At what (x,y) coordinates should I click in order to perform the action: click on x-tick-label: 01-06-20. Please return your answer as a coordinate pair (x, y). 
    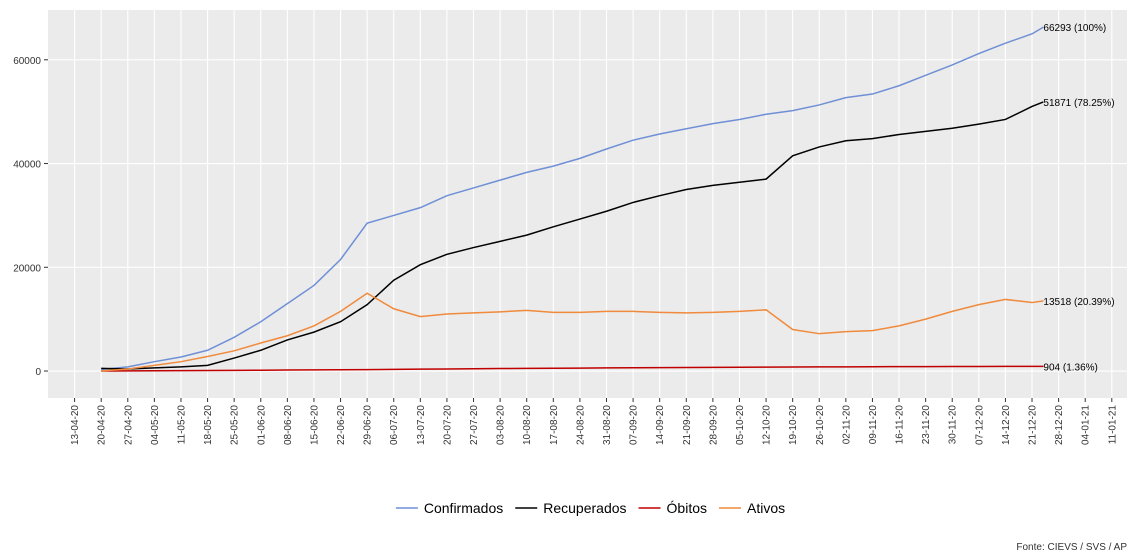
    Looking at the image, I should click on (261, 425).